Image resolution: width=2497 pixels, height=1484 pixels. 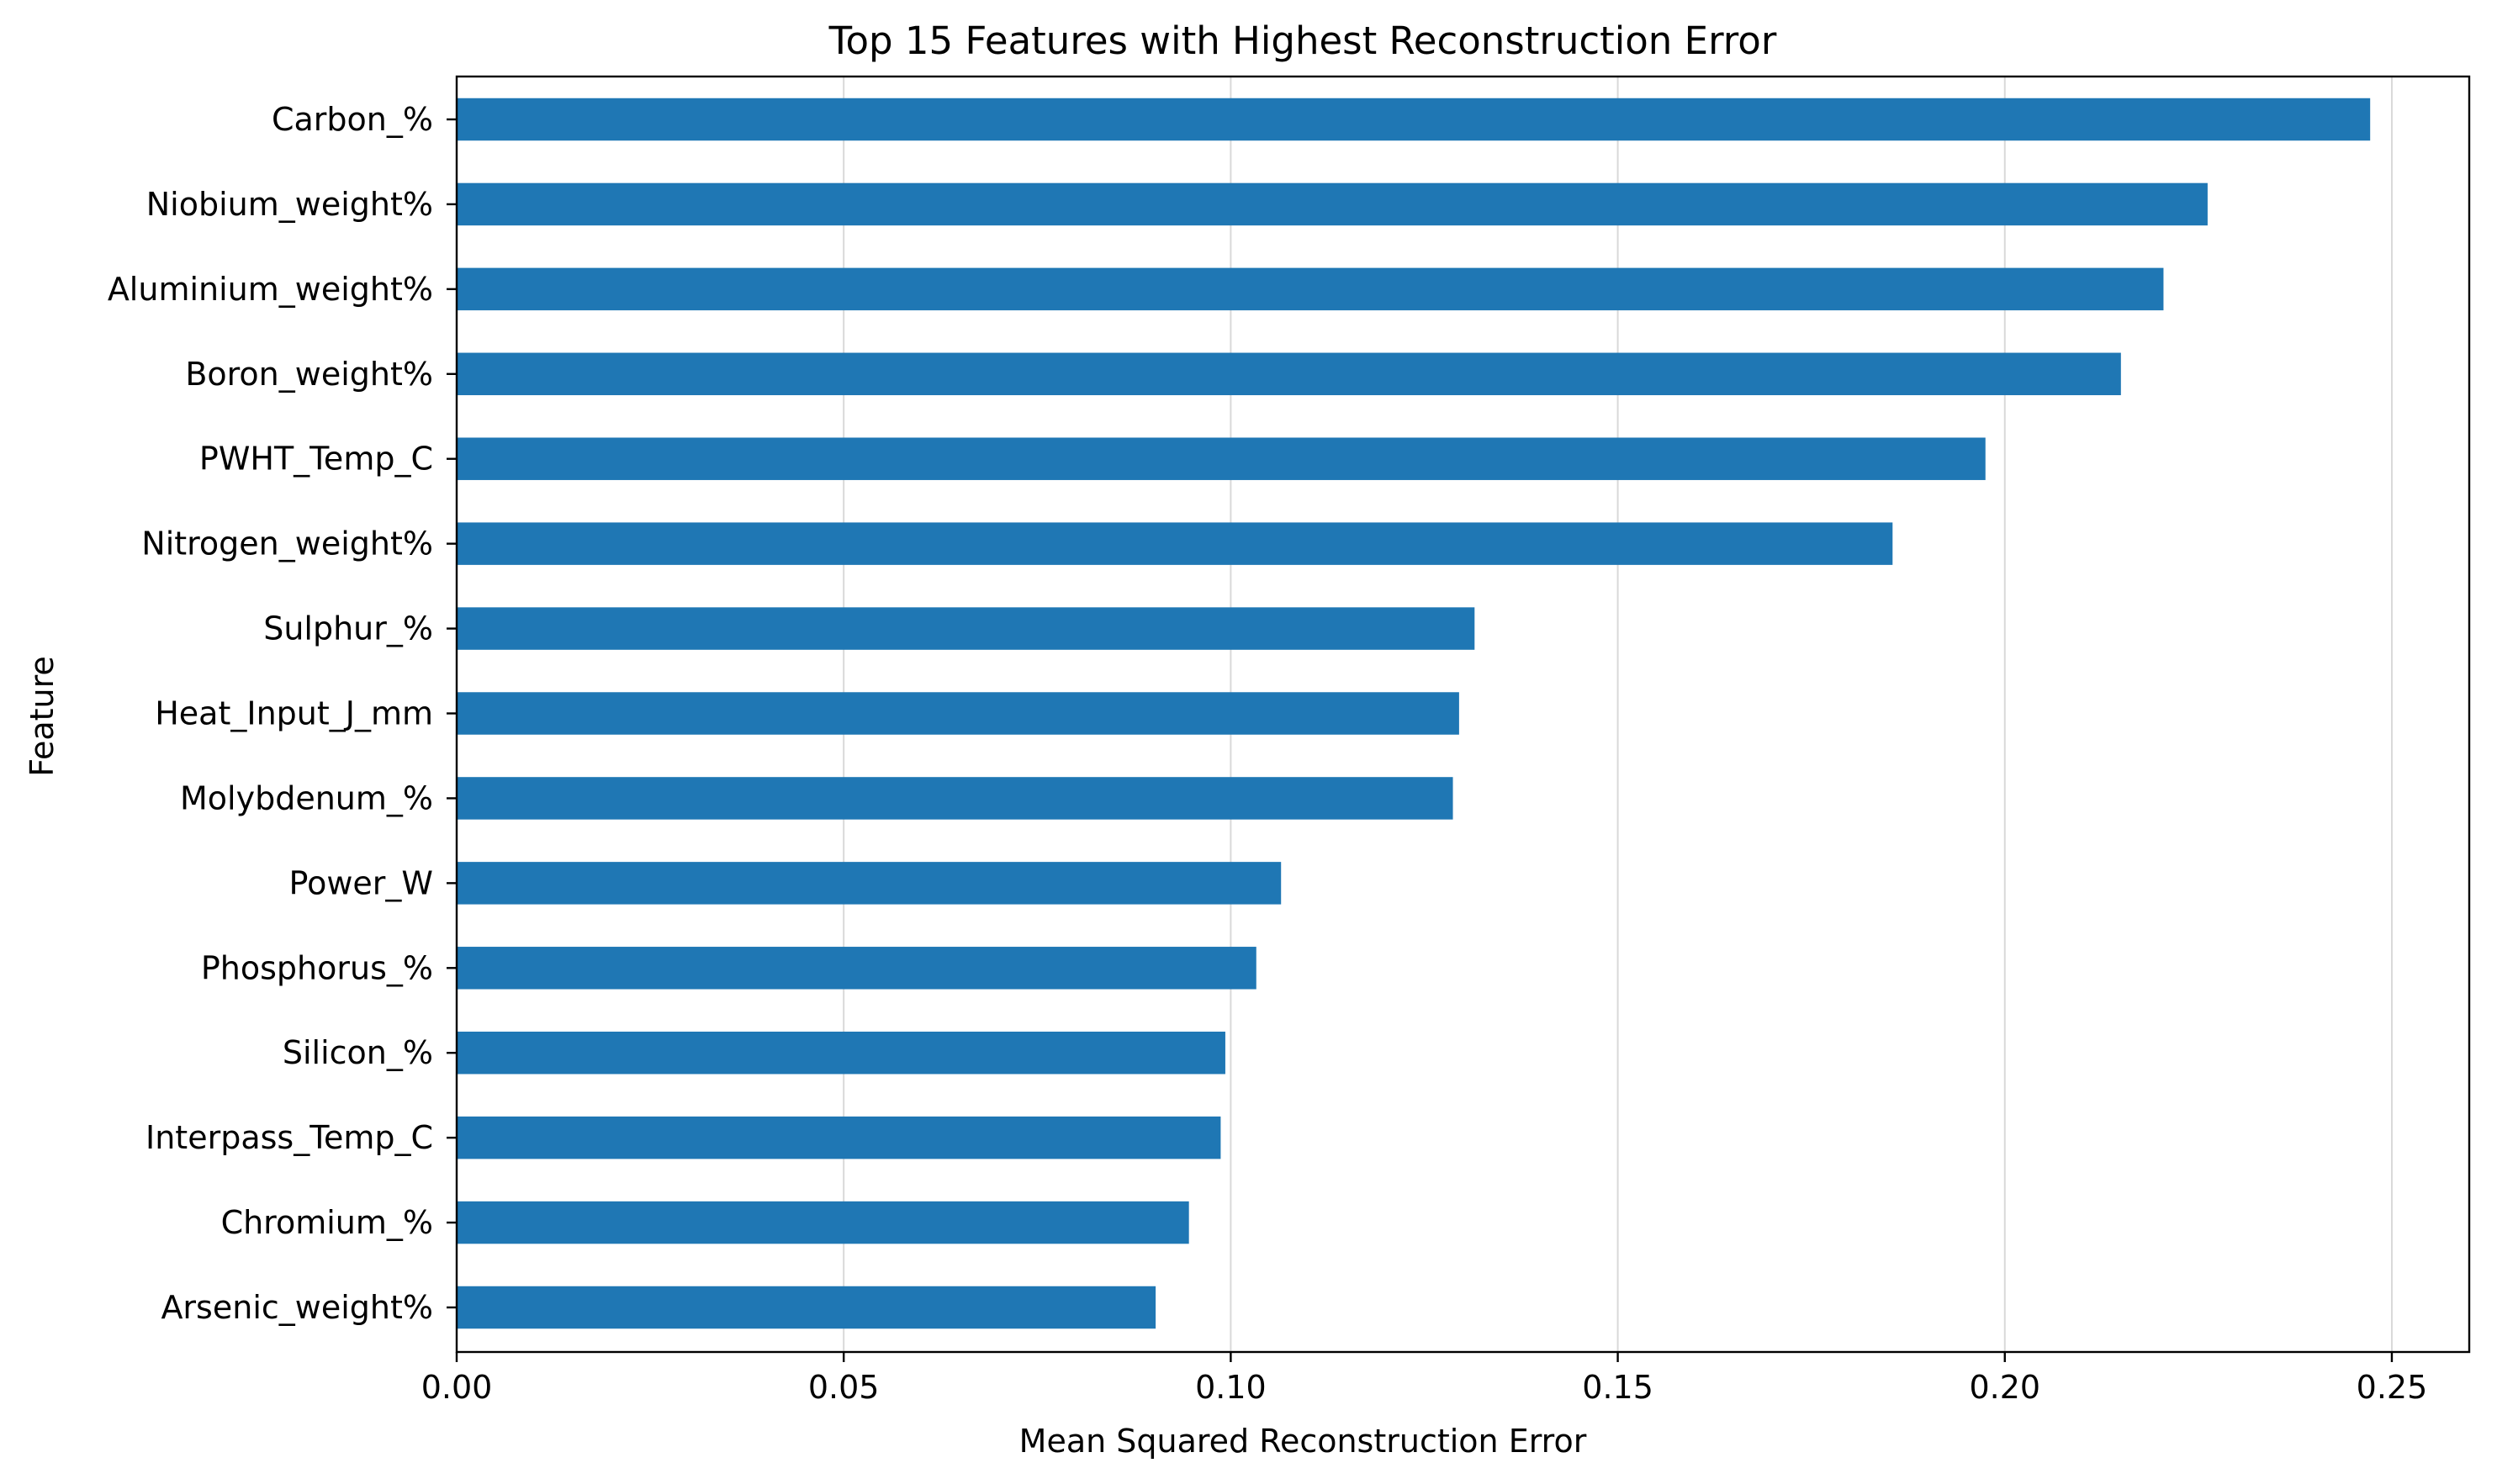 What do you see at coordinates (289, 204) in the screenshot?
I see `y-tick-label: Niobium_weight%` at bounding box center [289, 204].